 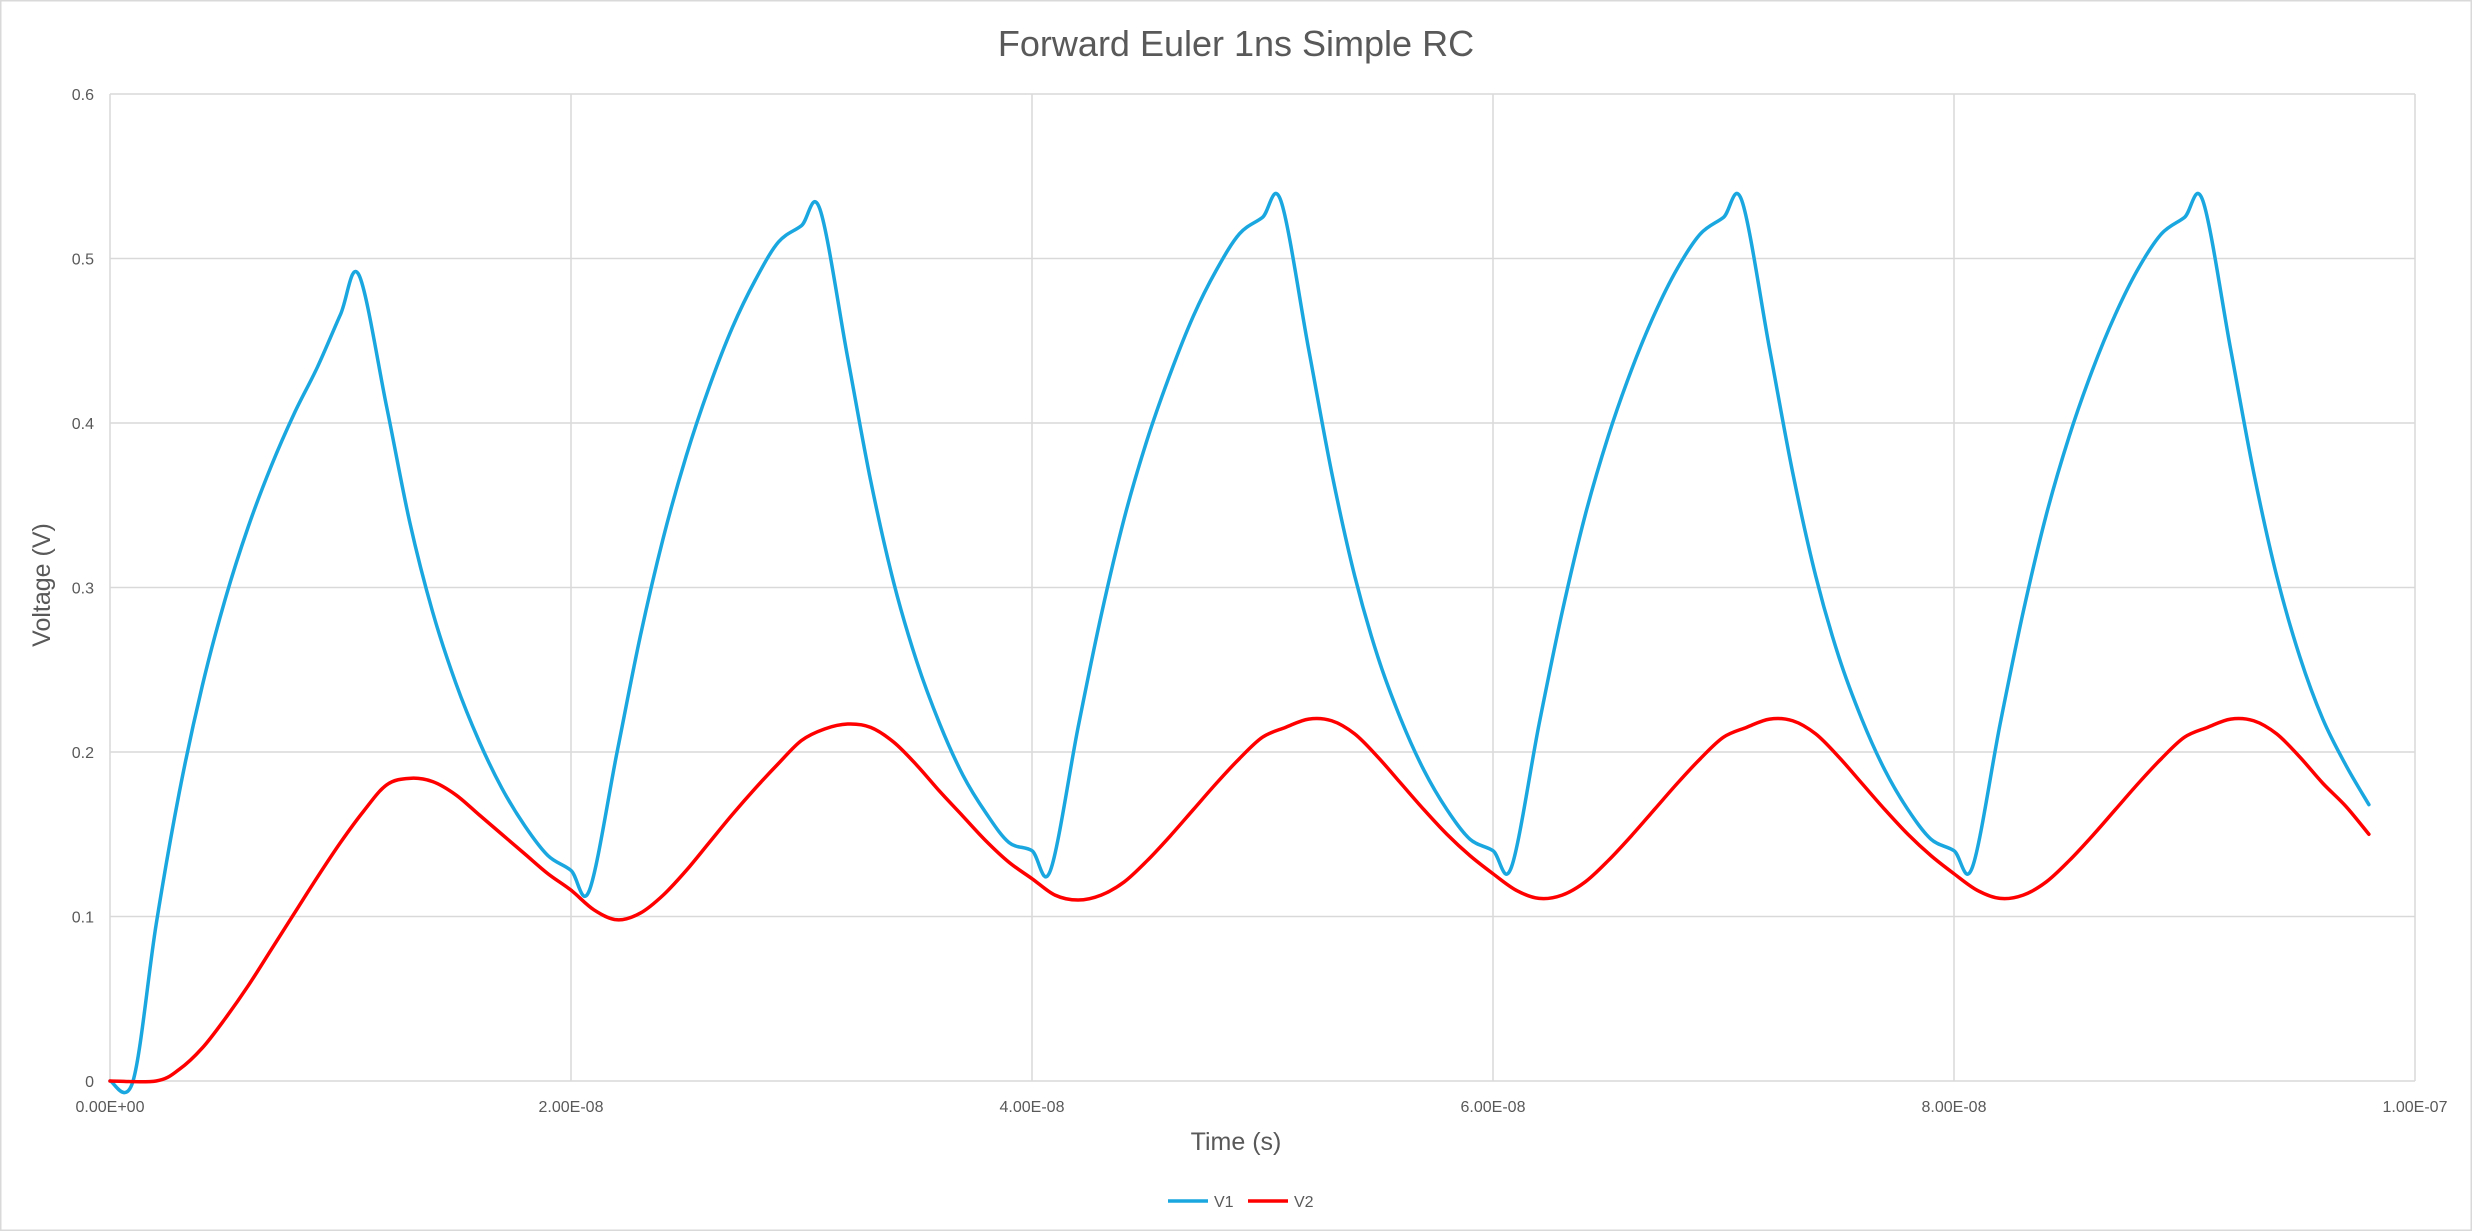 What do you see at coordinates (1032, 1107) in the screenshot?
I see `x-tick-label: 4.00E-08` at bounding box center [1032, 1107].